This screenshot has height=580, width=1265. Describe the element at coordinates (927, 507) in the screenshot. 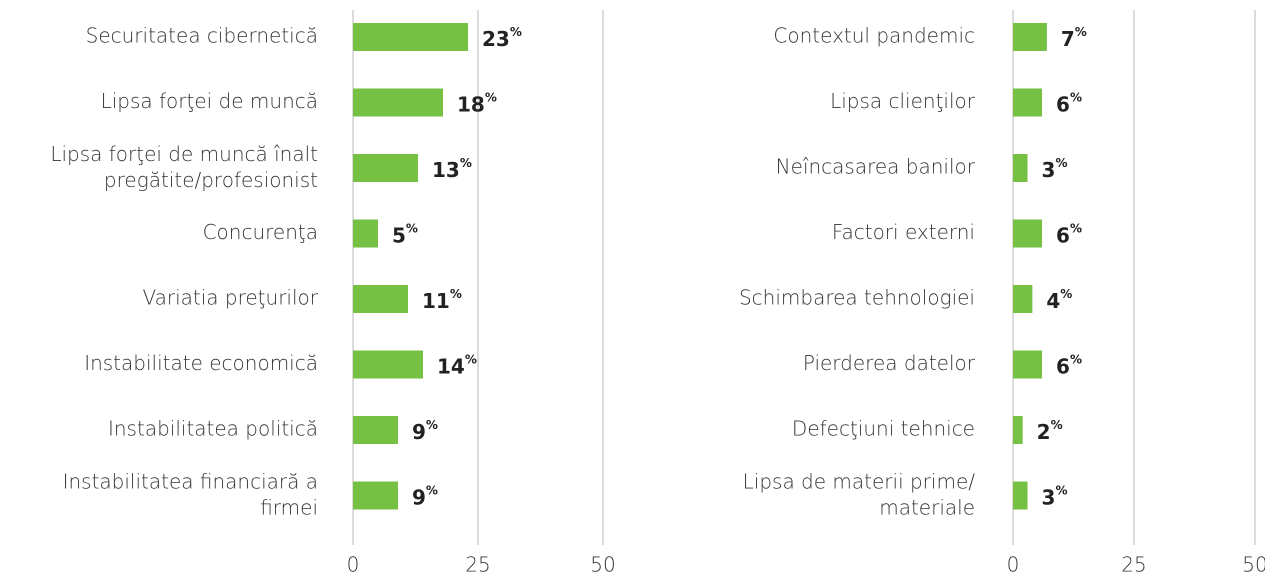

I see `category-line: materiale` at that location.